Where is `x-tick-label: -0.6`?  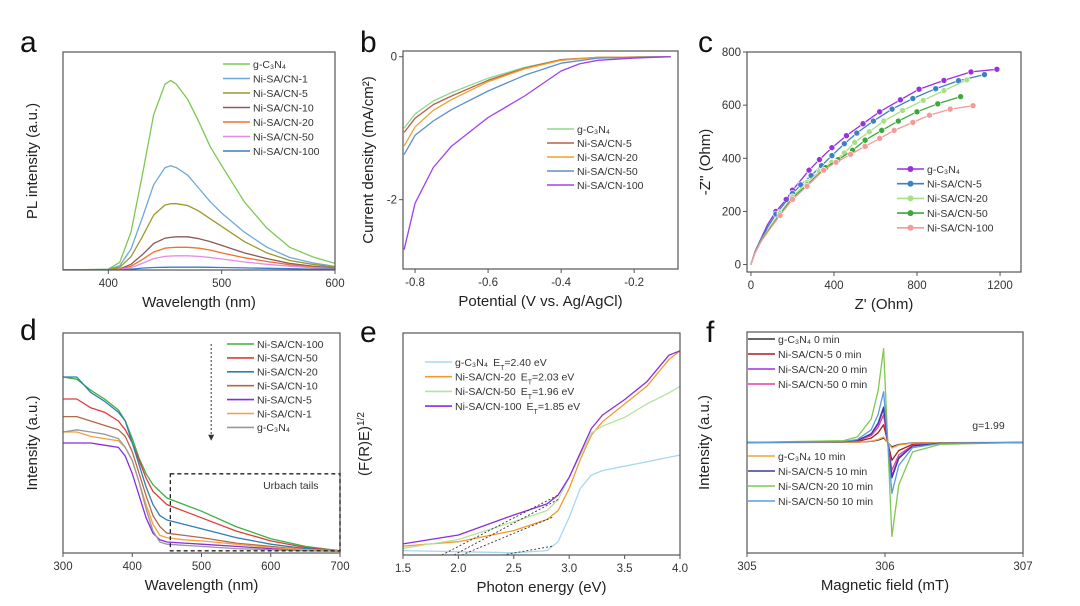
x-tick-label: -0.6 is located at coordinates (488, 283).